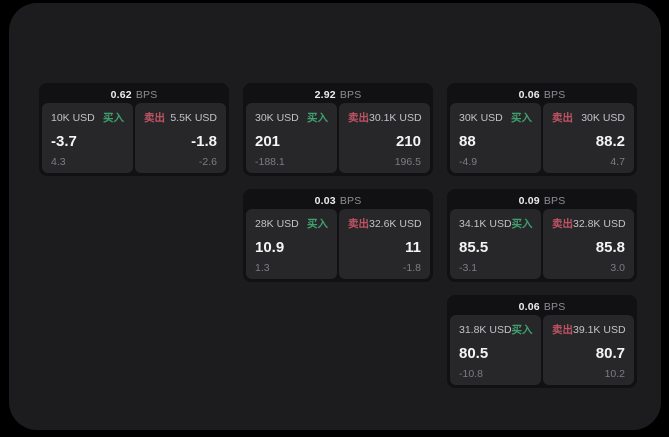  What do you see at coordinates (64, 141) in the screenshot?
I see `buy-price: -3.7` at bounding box center [64, 141].